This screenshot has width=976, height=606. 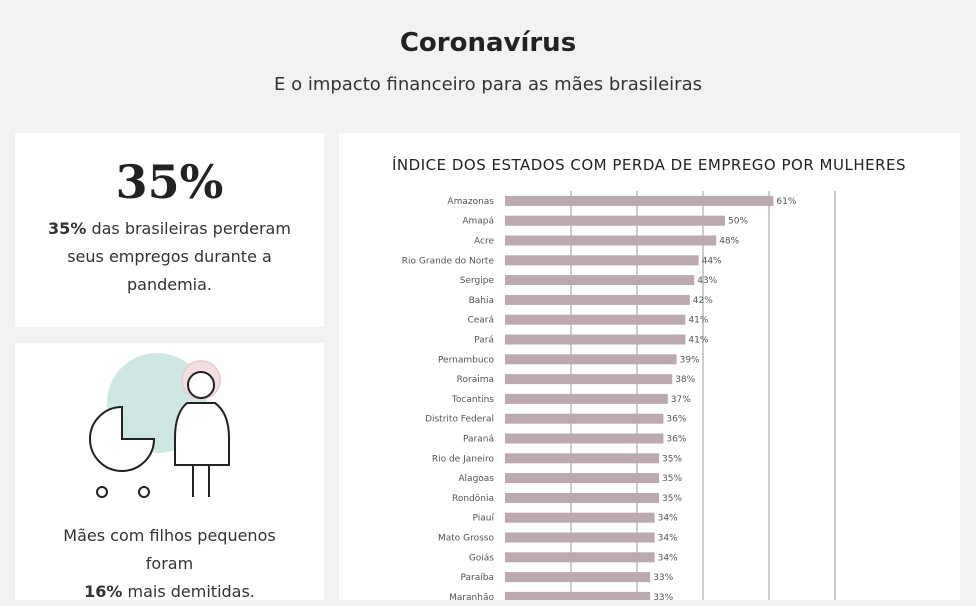 I want to click on illustration, so click(x=159, y=425).